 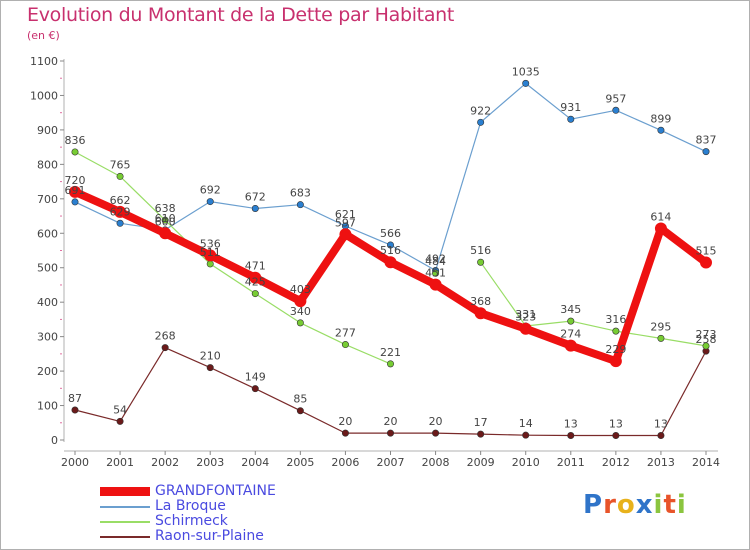 I want to click on data-label-grandfontaine: 662, so click(x=120, y=200).